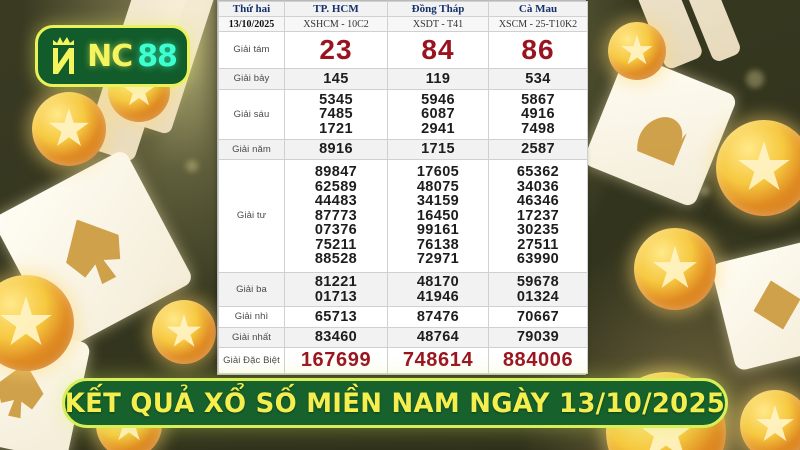 The width and height of the screenshot is (800, 450). I want to click on banner-title: KẾT QUẢ XỔ SỐ MIỀN NAM NGÀY 13/10/2025, so click(395, 403).